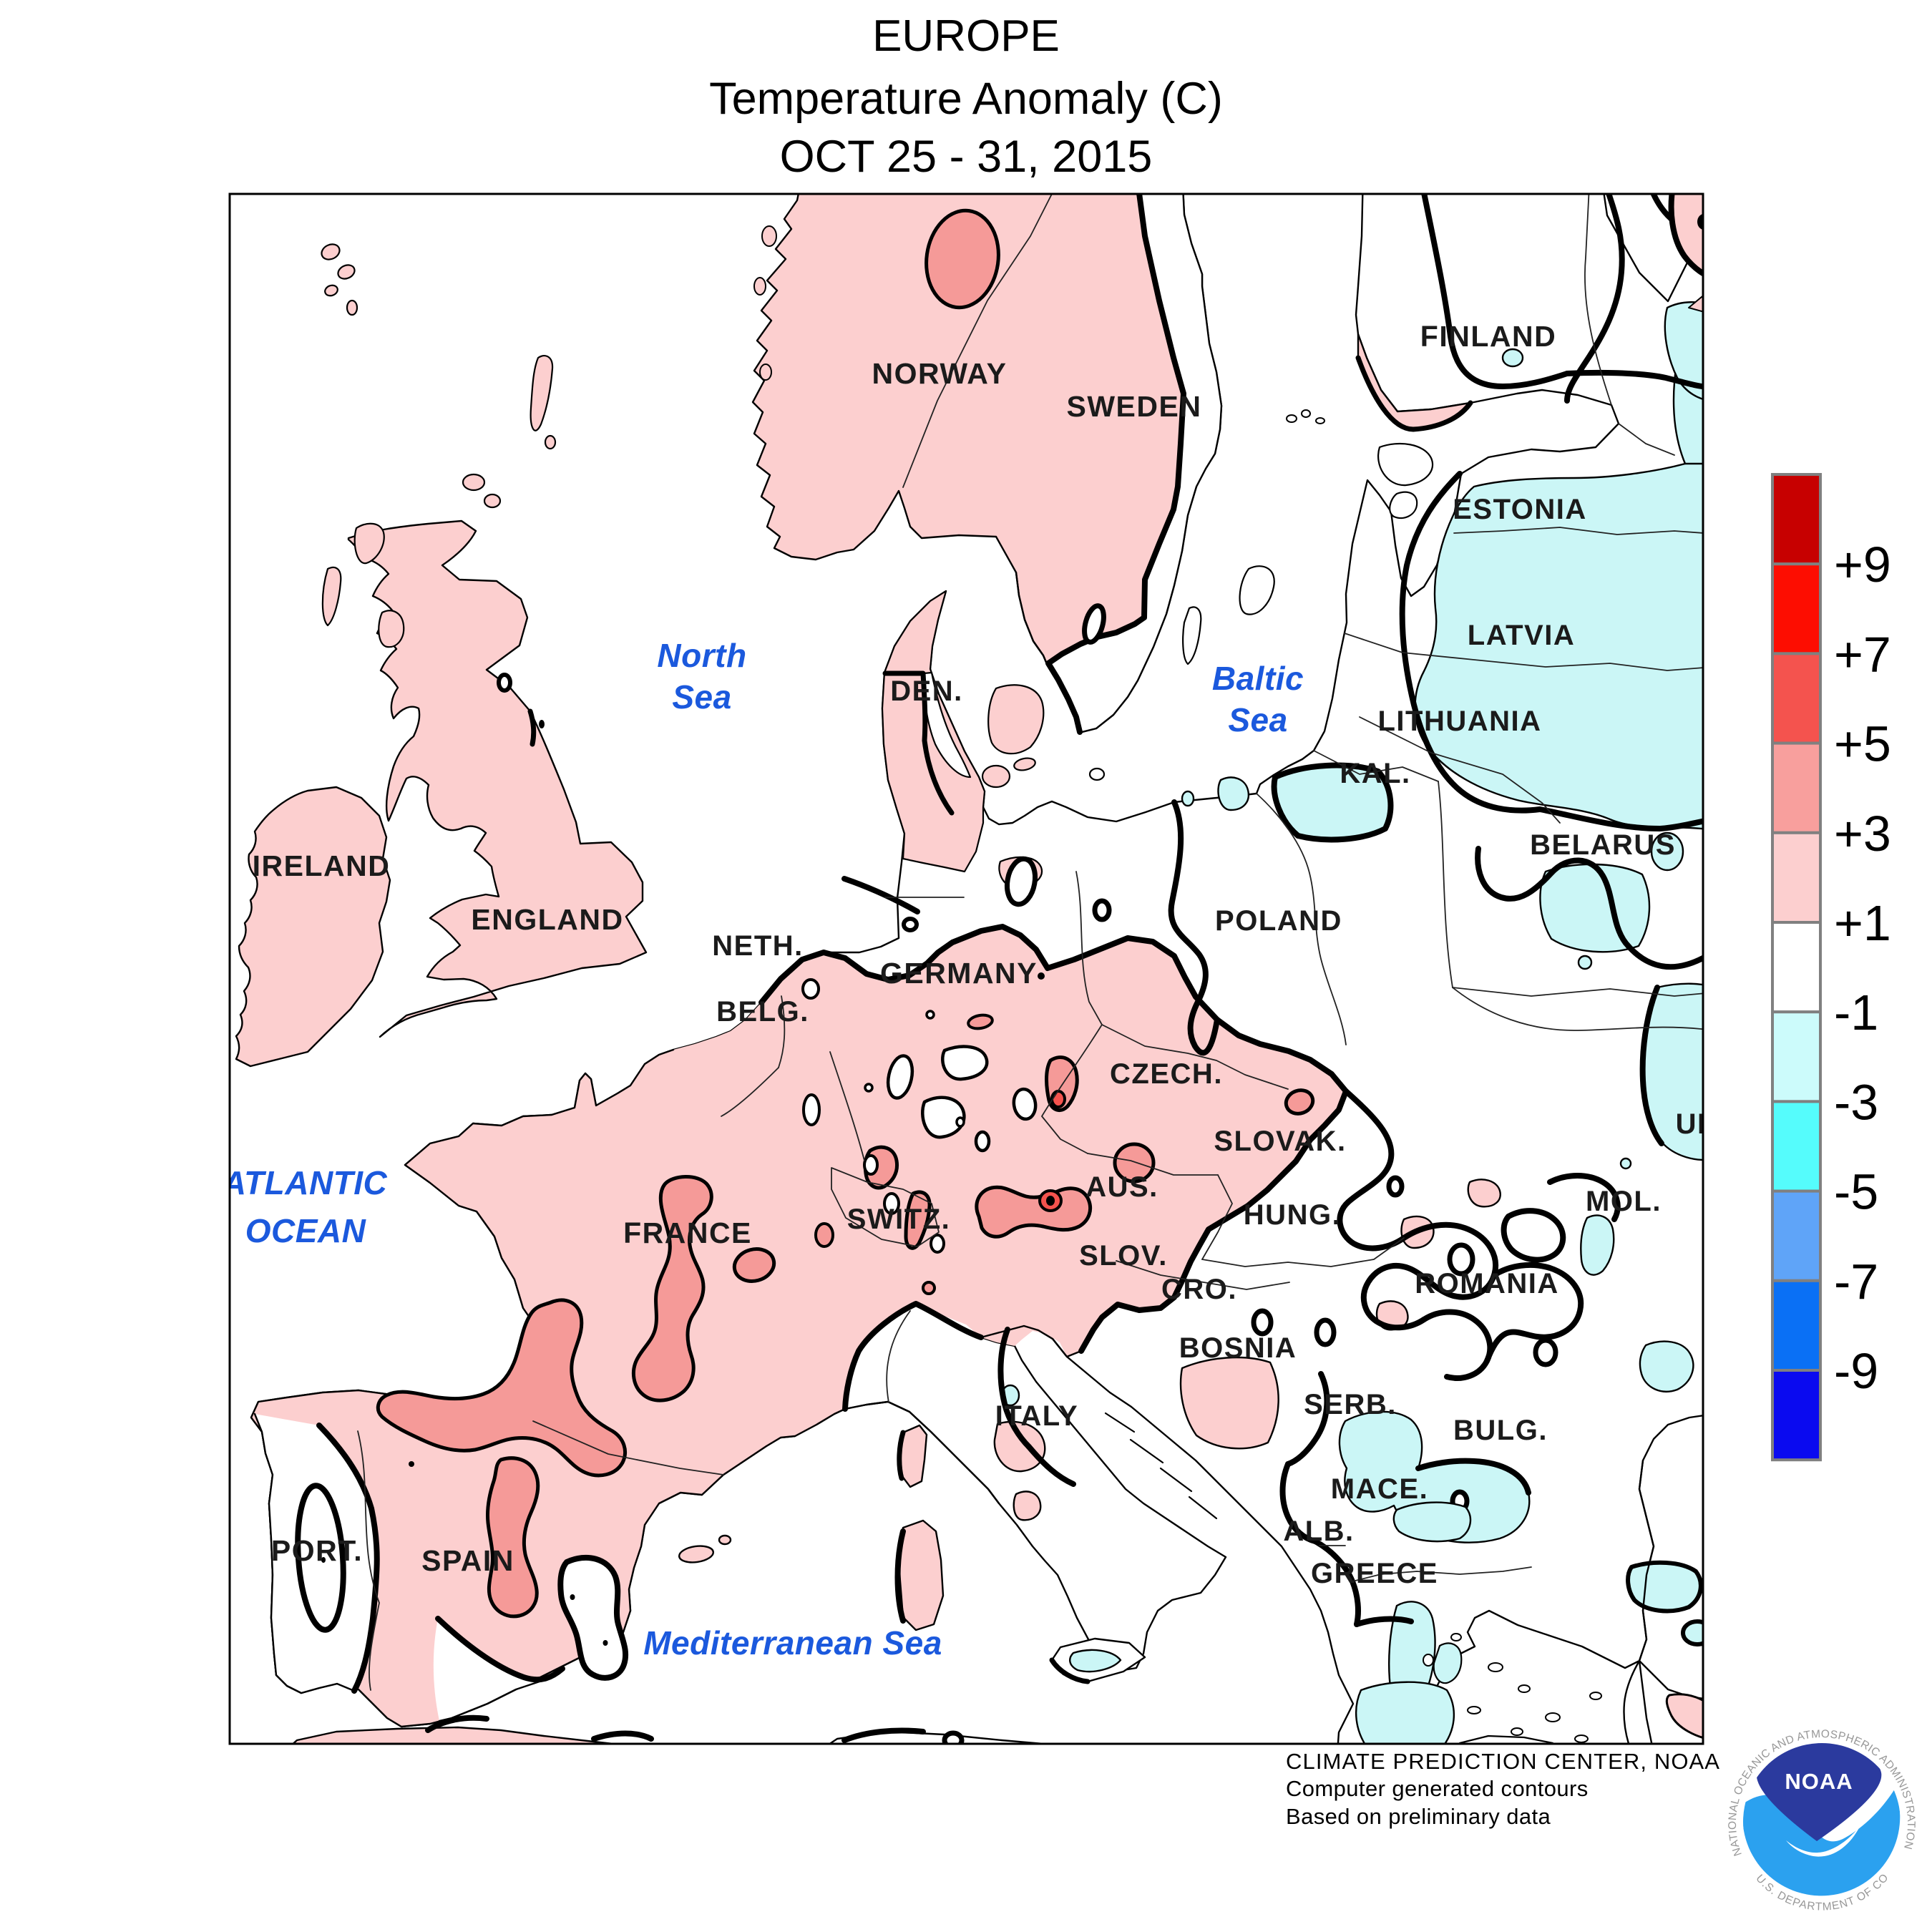  I want to click on svg-text: +9, so click(1862, 564).